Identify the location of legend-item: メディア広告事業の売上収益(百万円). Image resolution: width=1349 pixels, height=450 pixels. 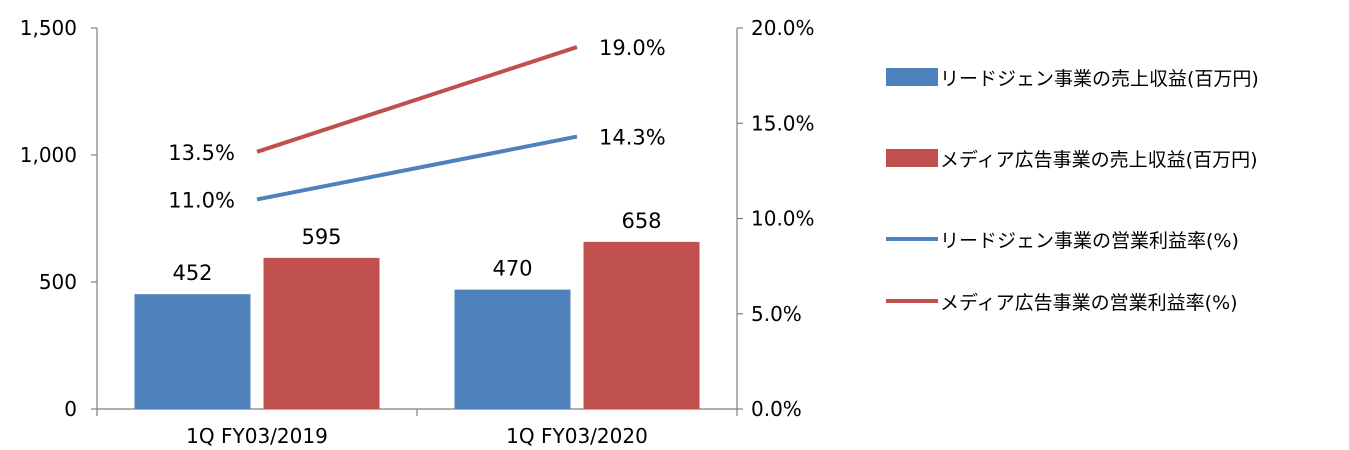
(1072, 158).